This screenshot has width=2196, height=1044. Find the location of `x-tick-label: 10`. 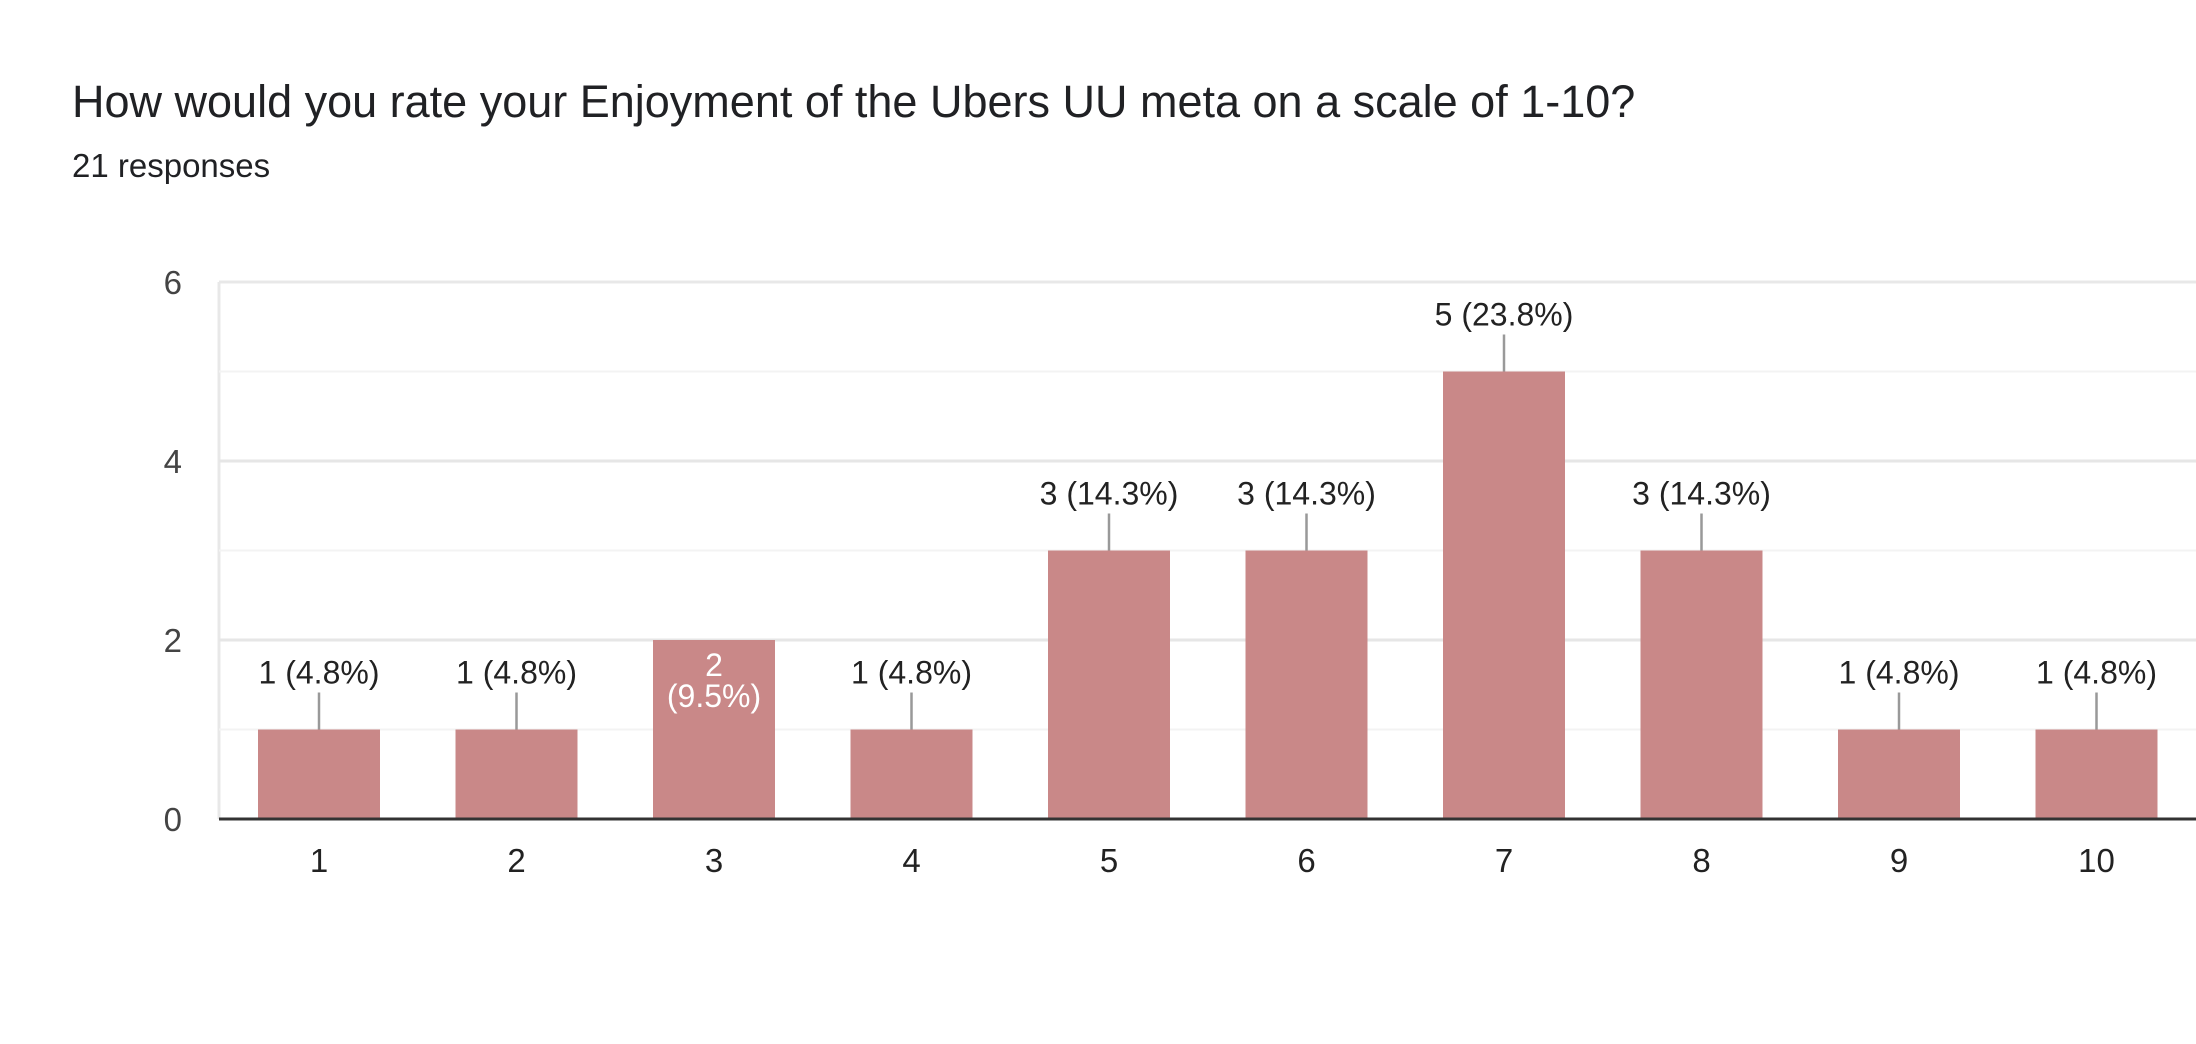

x-tick-label: 10 is located at coordinates (2096, 860).